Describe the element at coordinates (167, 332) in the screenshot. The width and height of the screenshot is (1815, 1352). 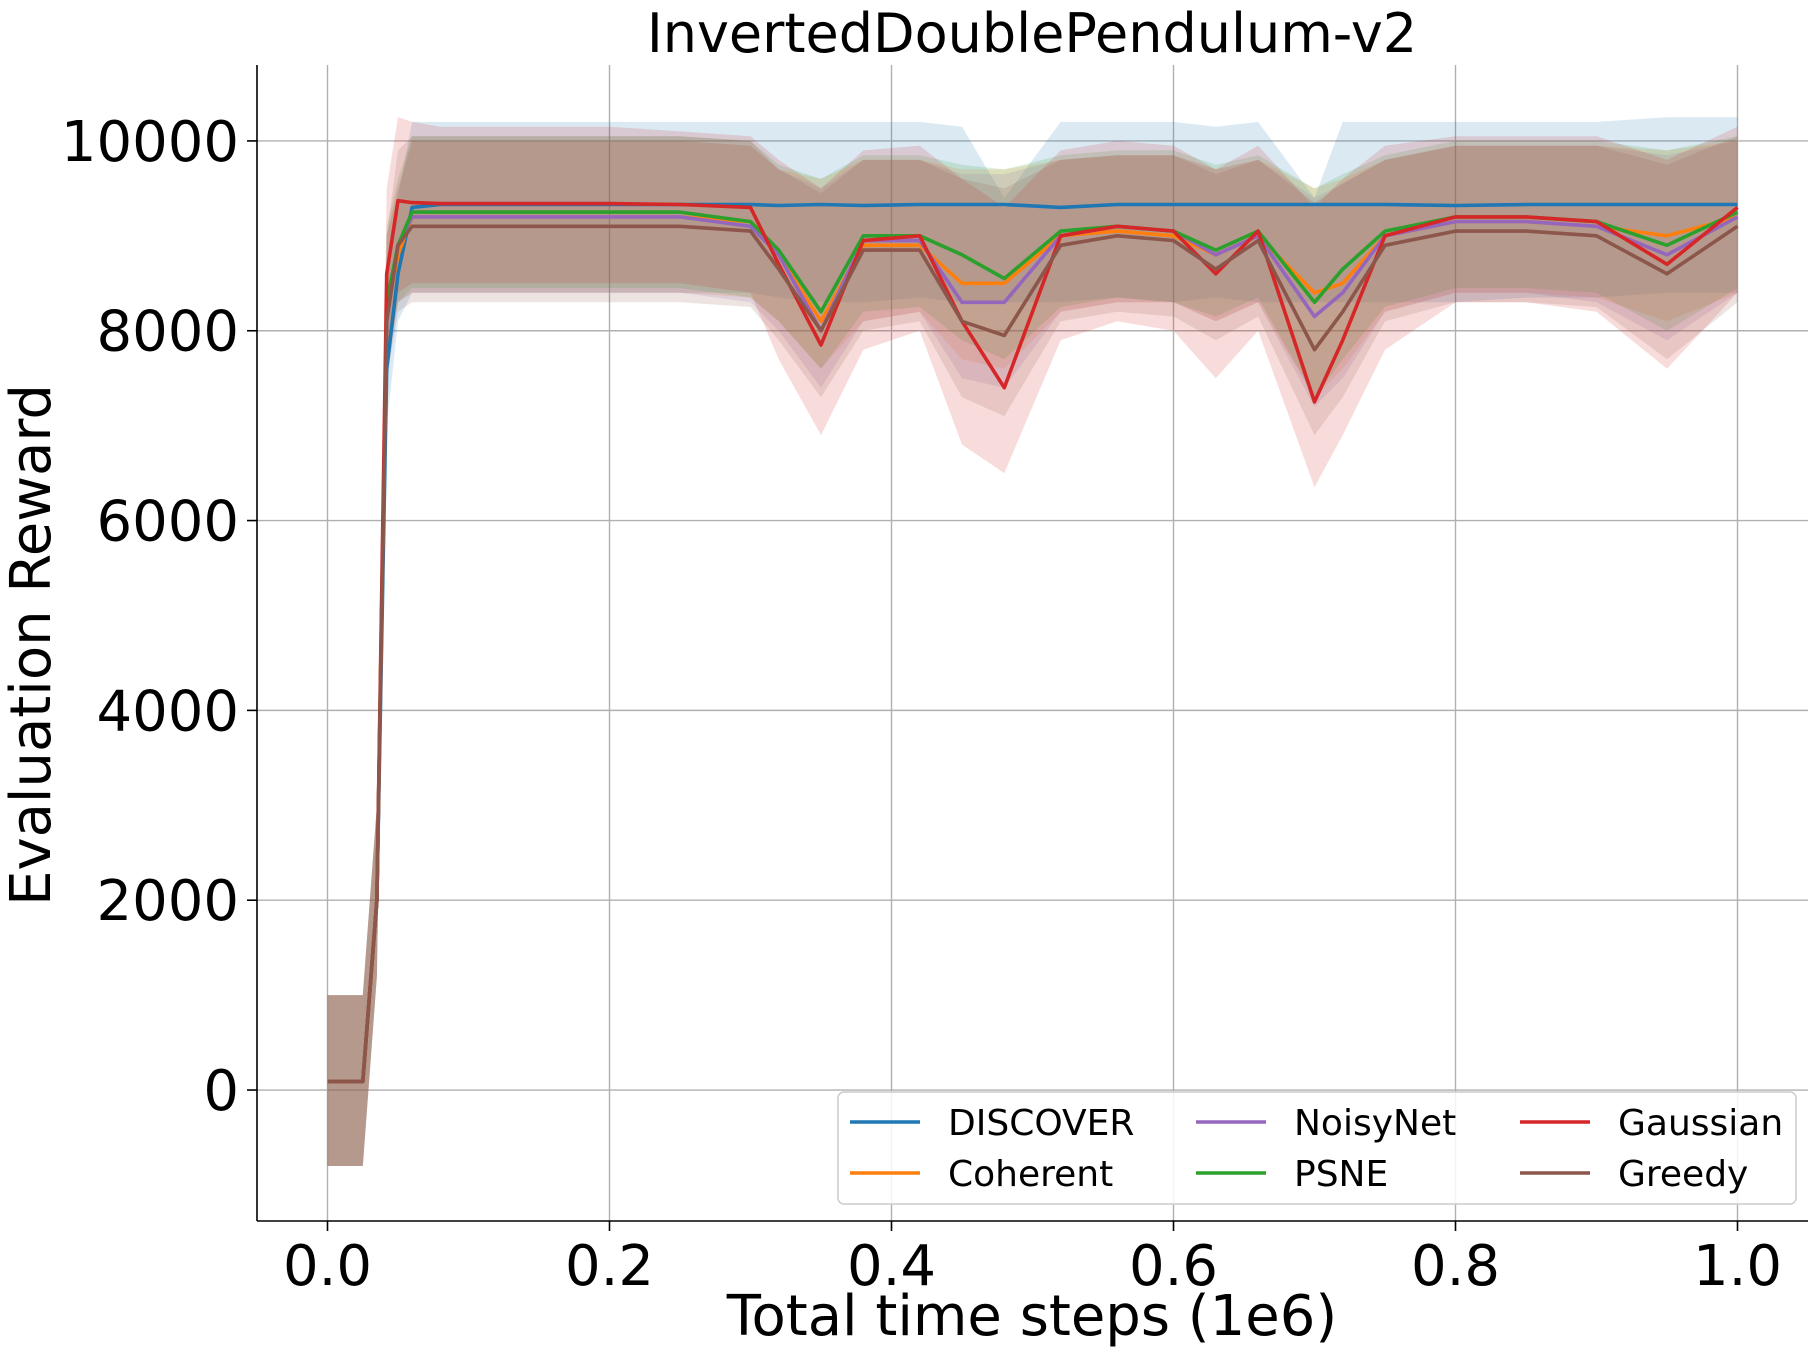
I see `y-tick-label-4: 8000` at that location.